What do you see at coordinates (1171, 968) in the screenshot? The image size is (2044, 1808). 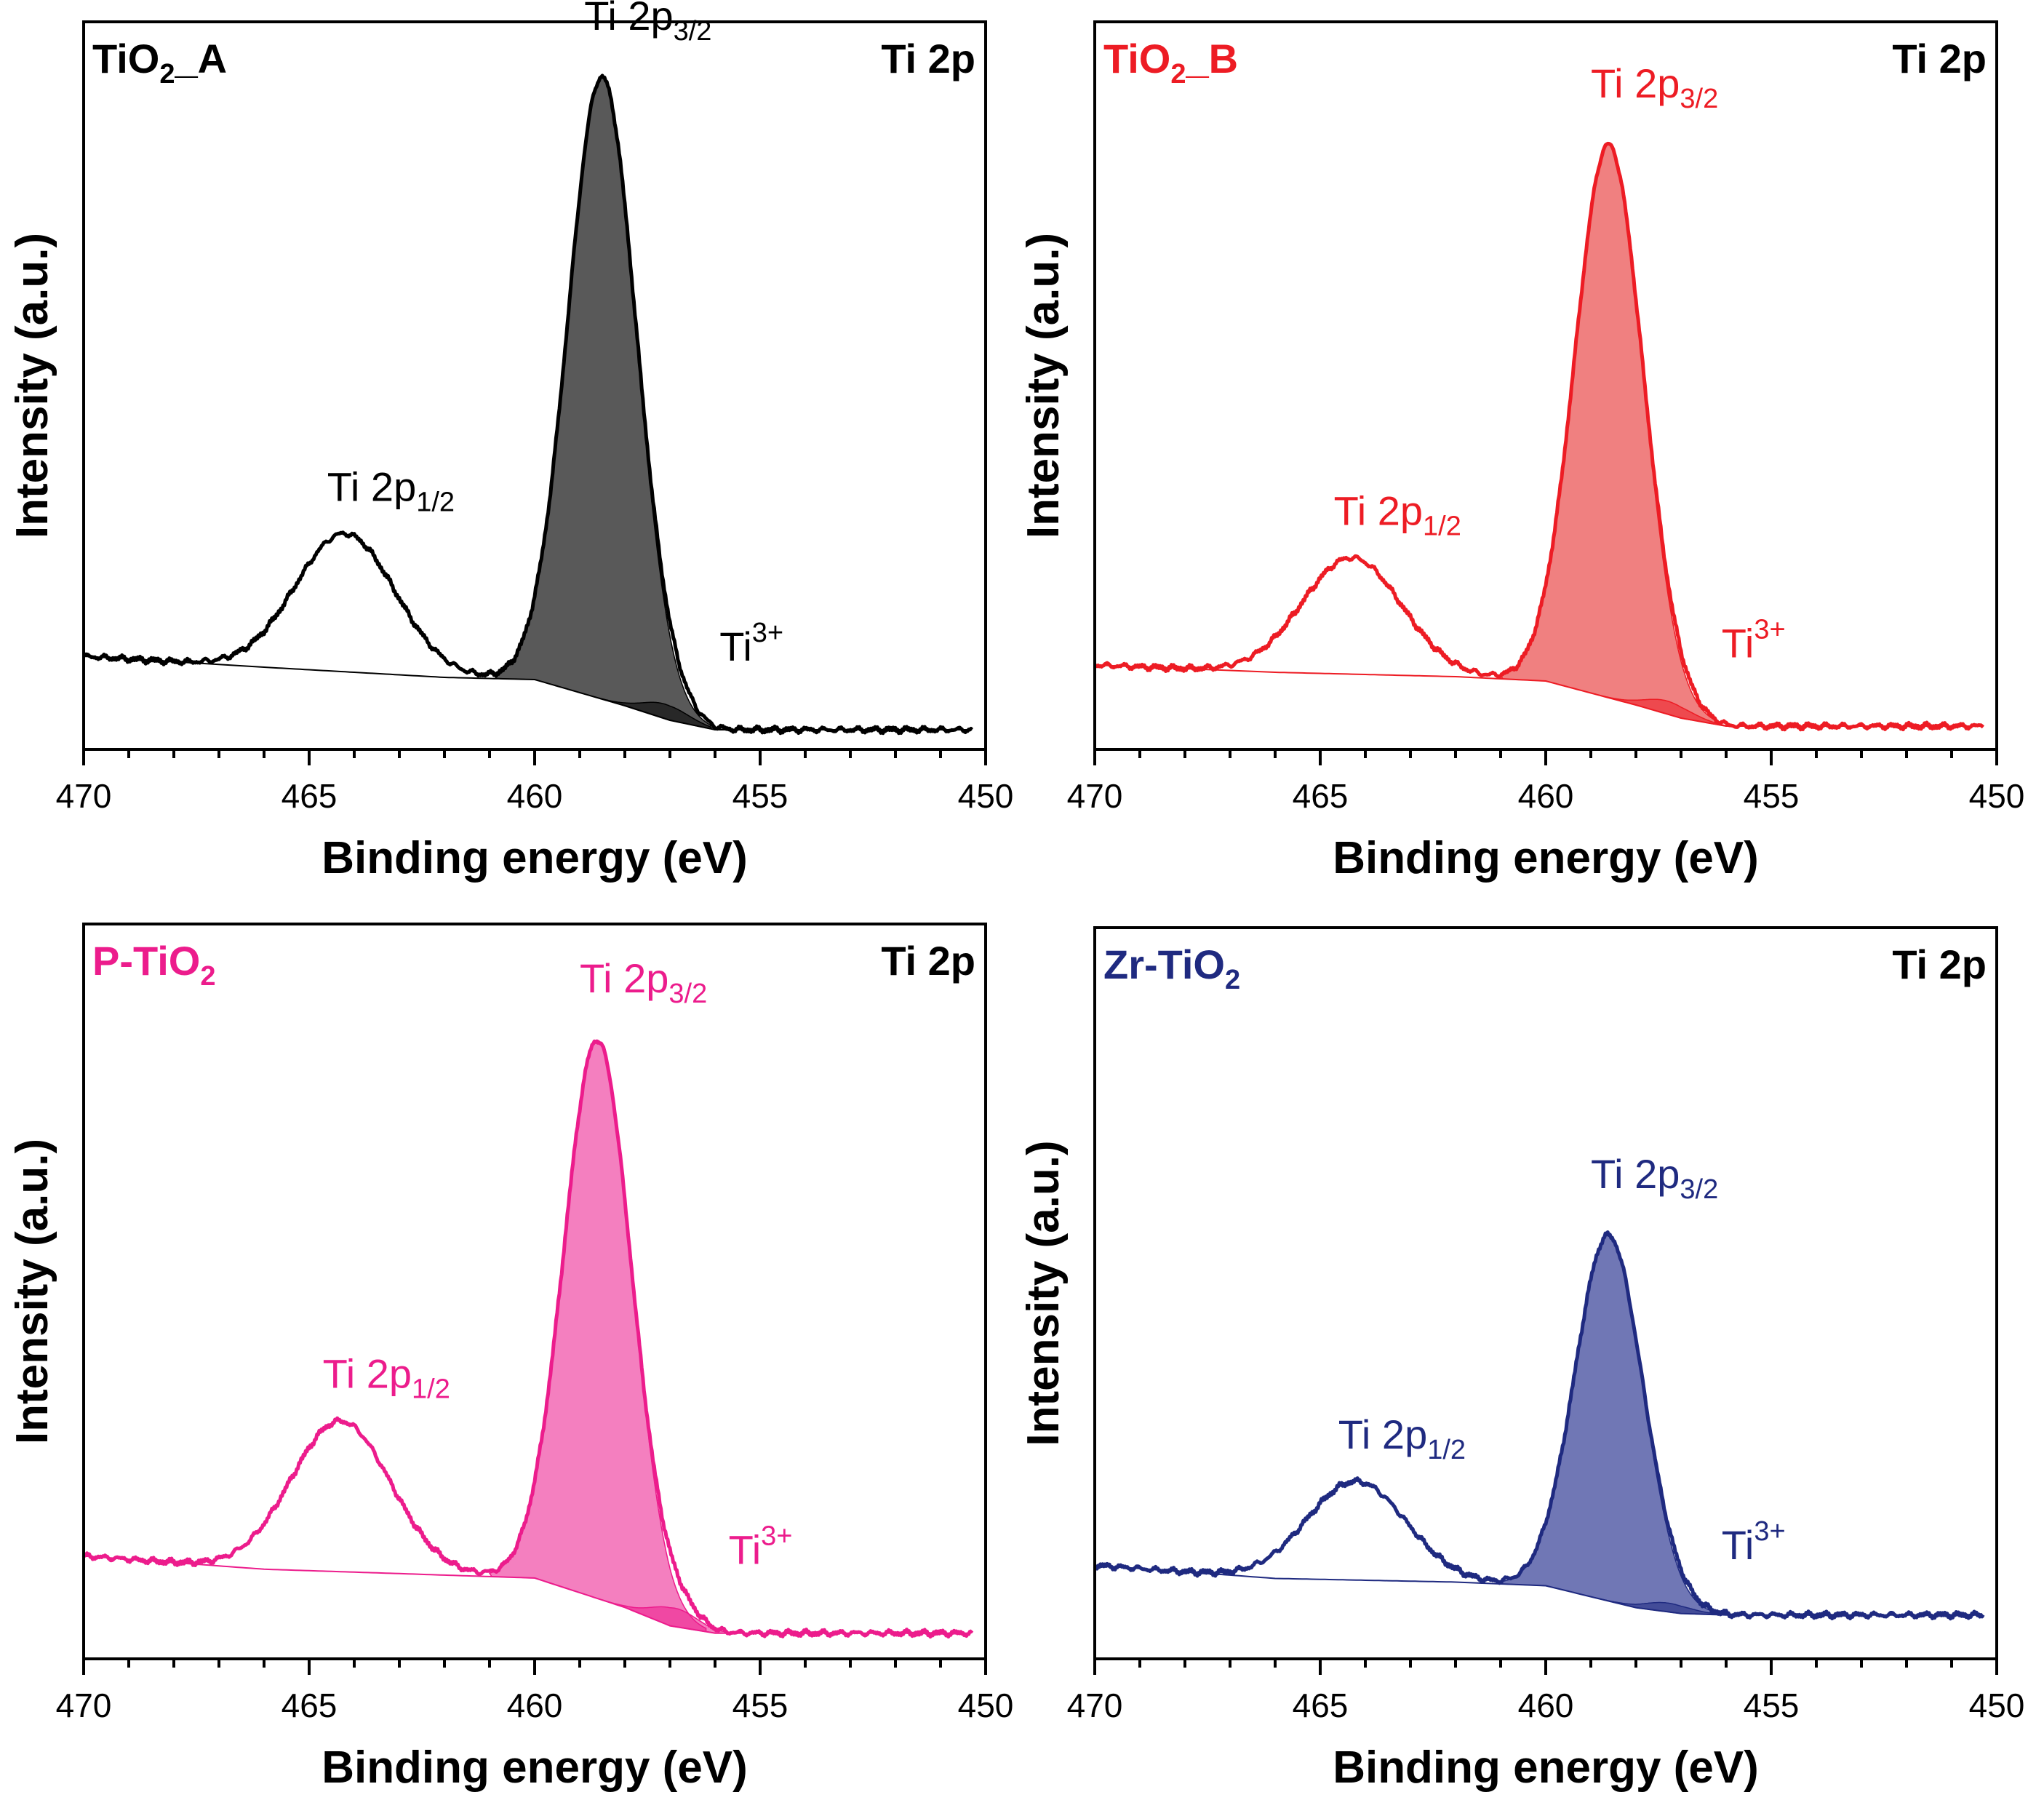 I see `sample-label: Zr-TiO2` at bounding box center [1171, 968].